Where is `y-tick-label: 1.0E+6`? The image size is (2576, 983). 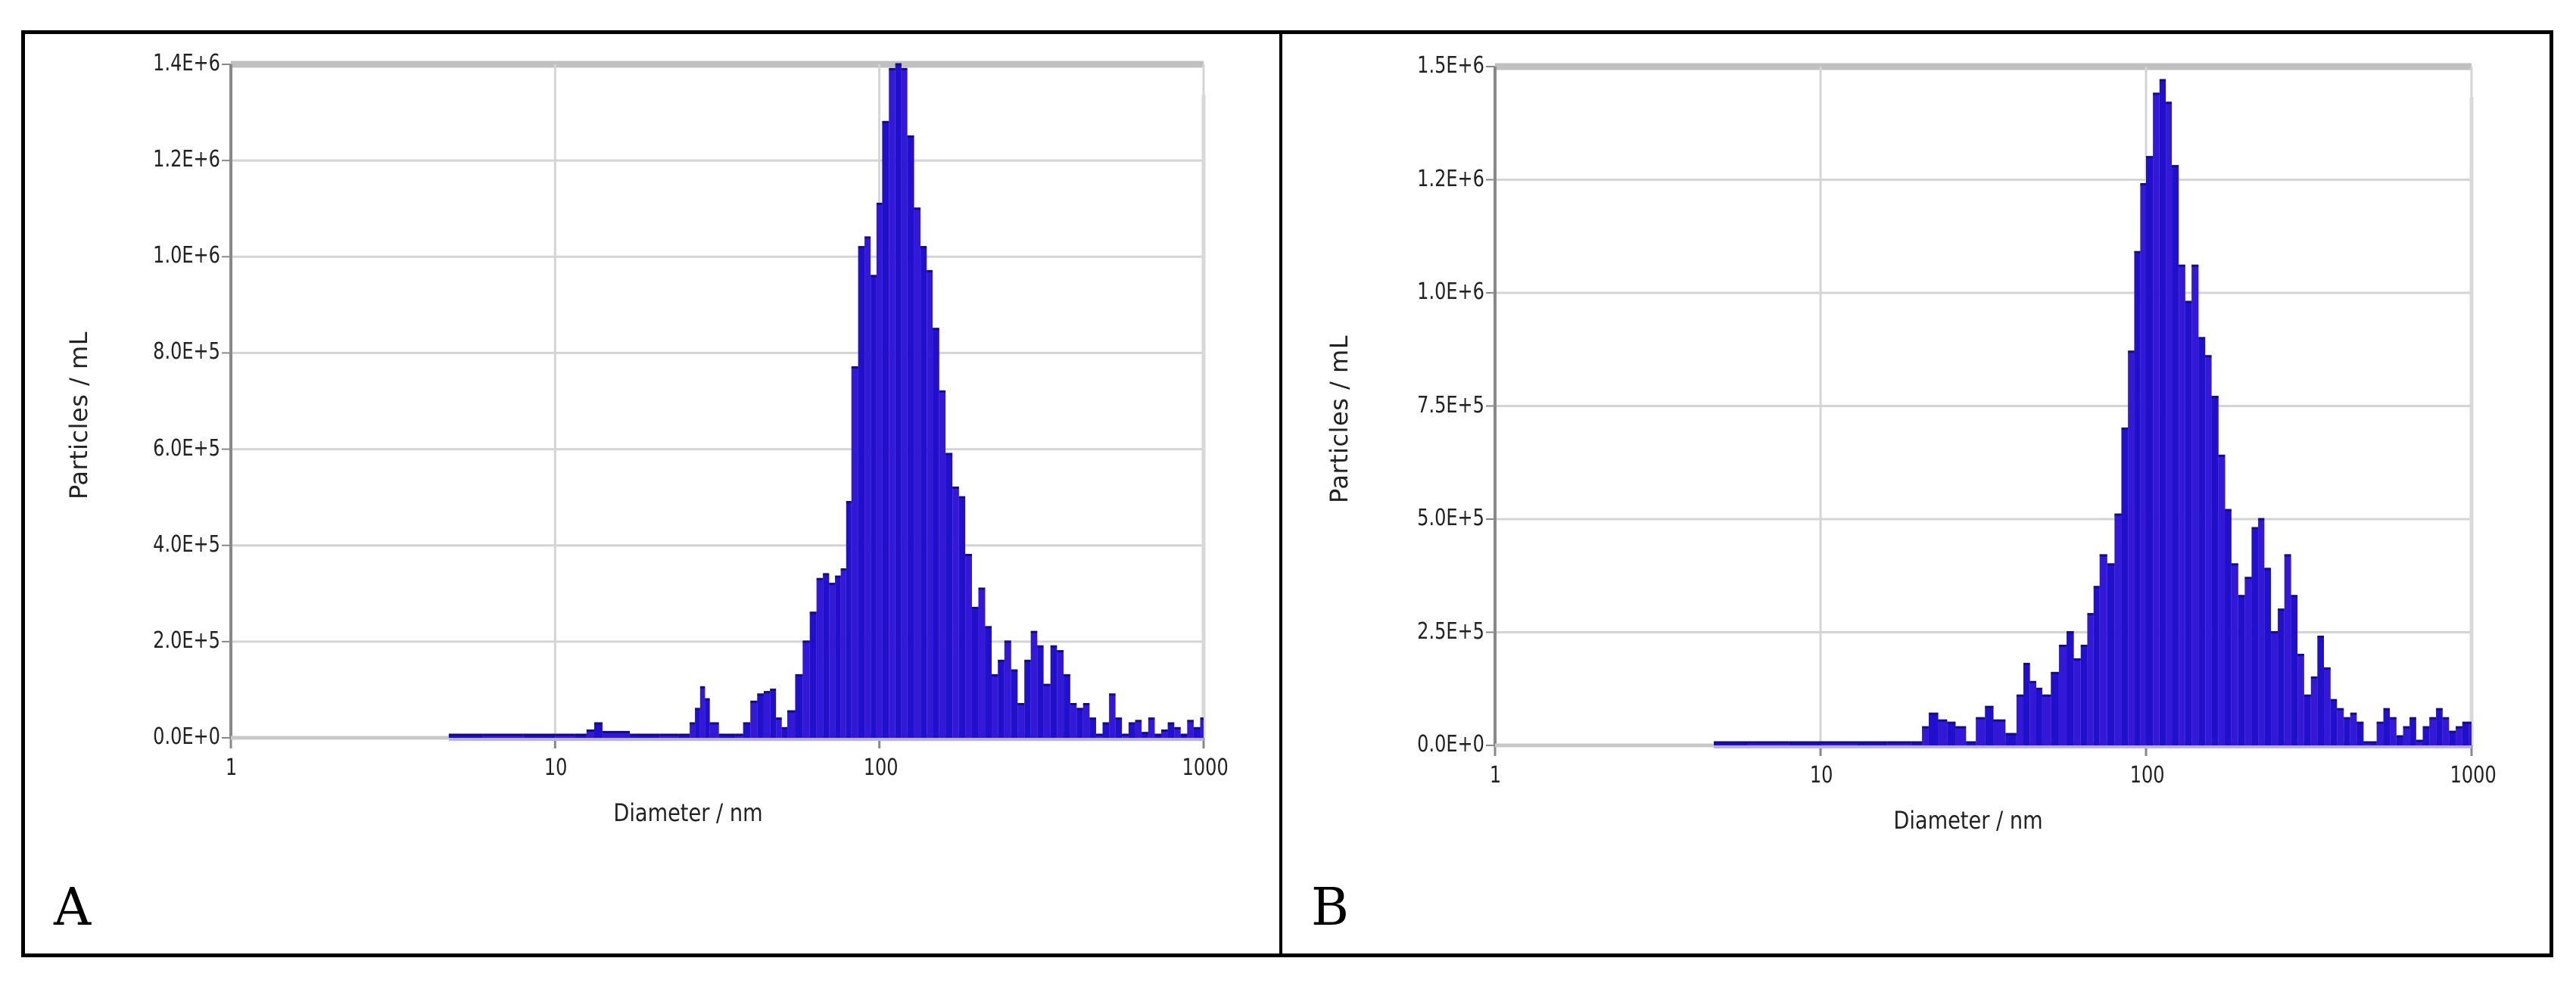 y-tick-label: 1.0E+6 is located at coordinates (1450, 292).